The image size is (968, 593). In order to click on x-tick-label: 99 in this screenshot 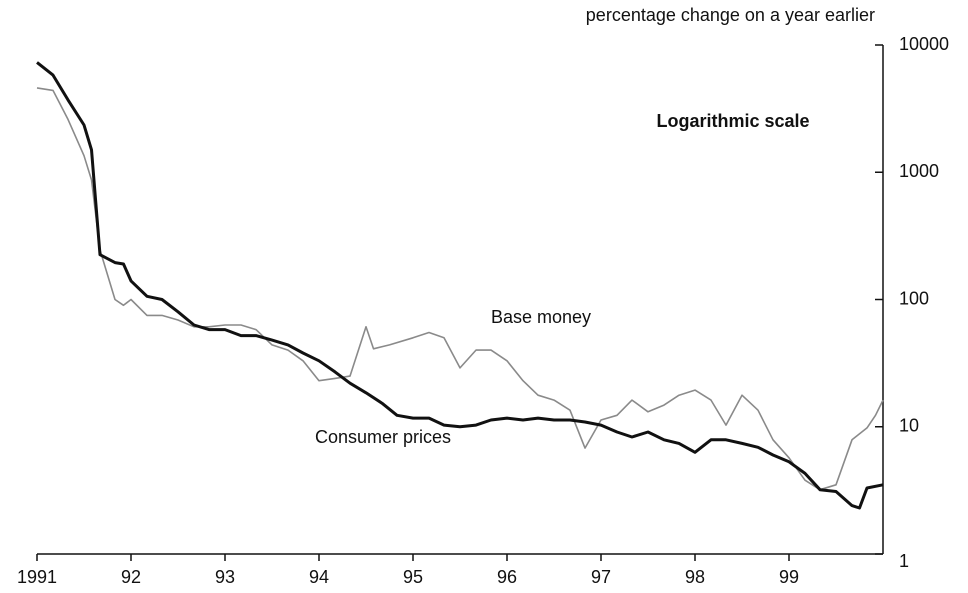, I will do `click(789, 577)`.